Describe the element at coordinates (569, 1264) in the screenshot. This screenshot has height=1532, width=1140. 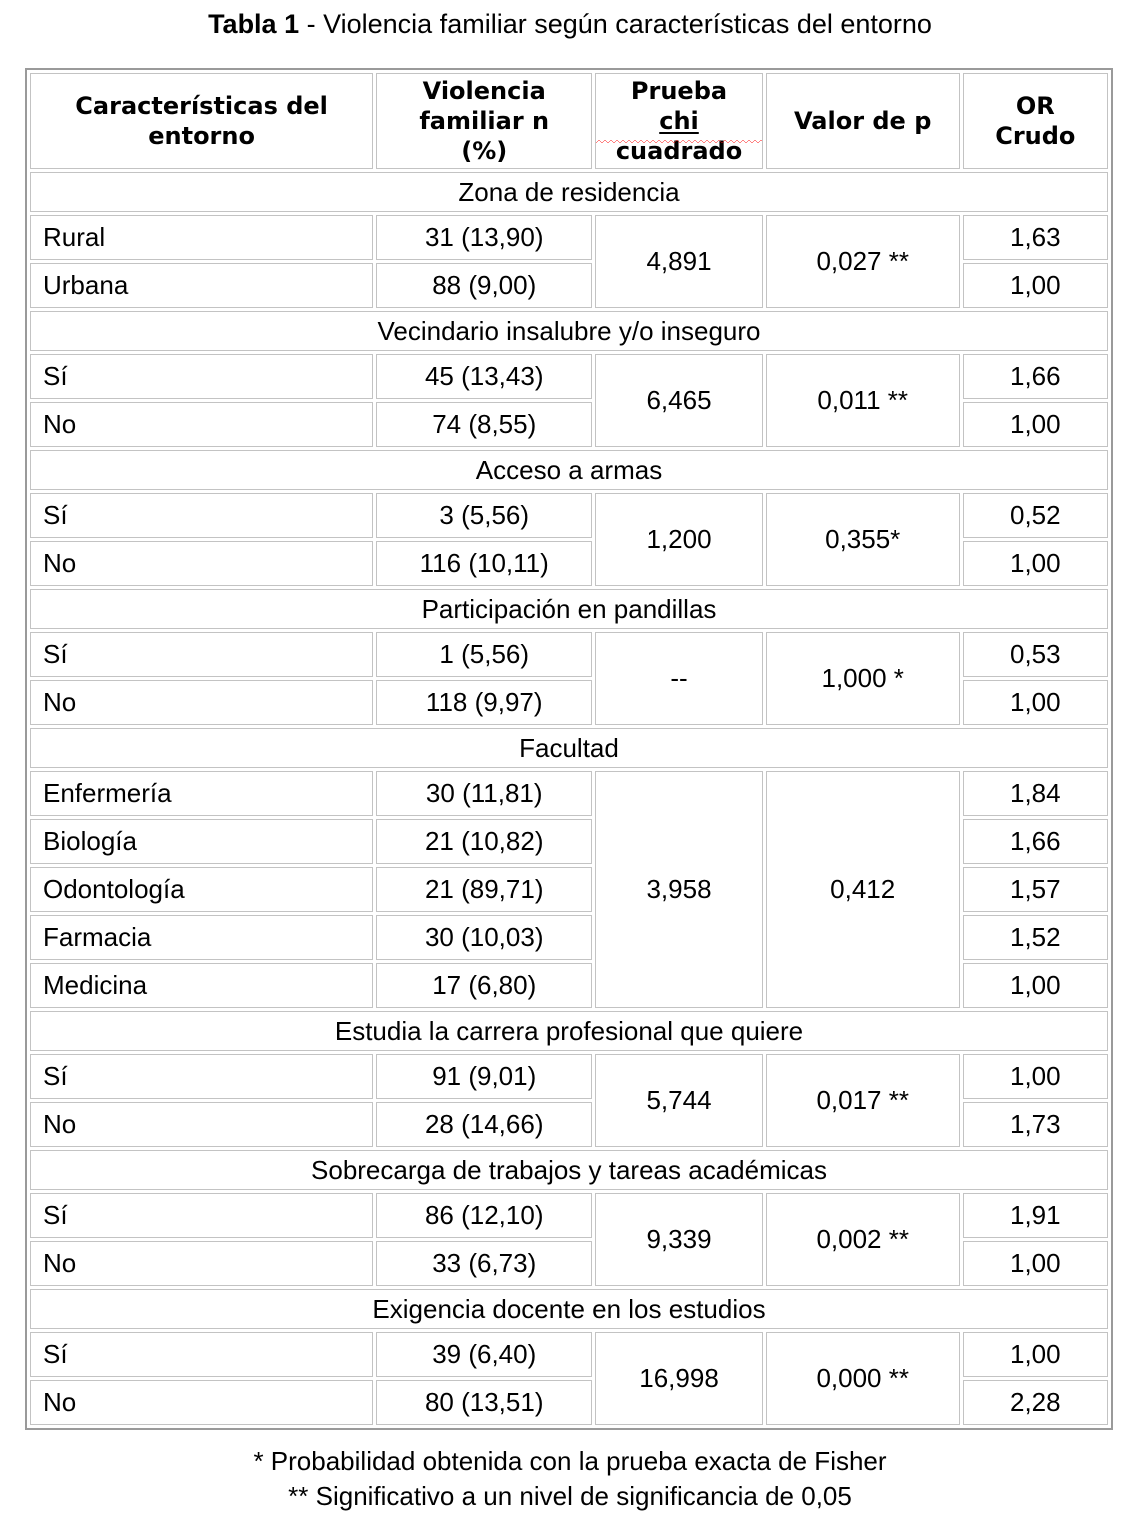
I see `table-row: No 33 (6,73) 1,00` at that location.